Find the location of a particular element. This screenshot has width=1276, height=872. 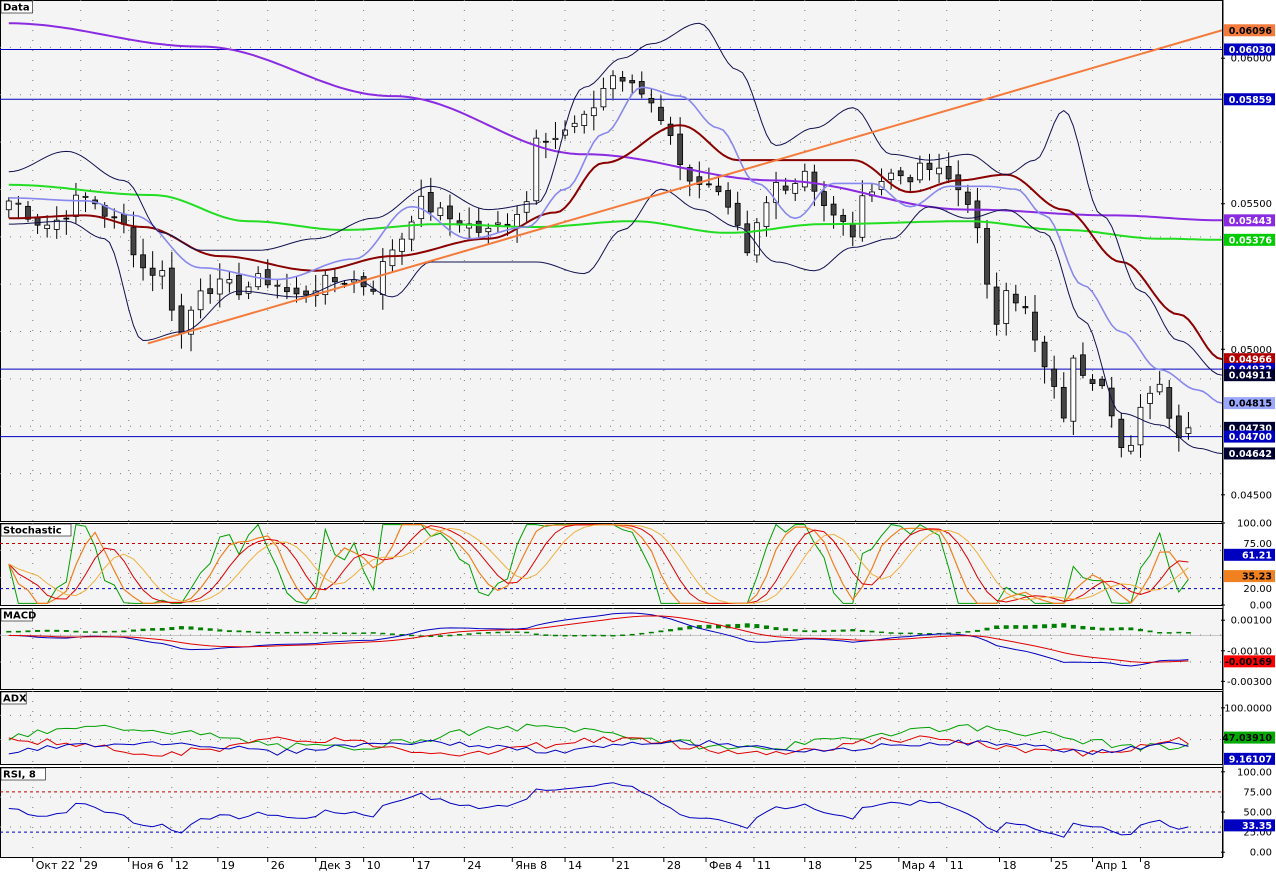

adx-line is located at coordinates (598, 747).